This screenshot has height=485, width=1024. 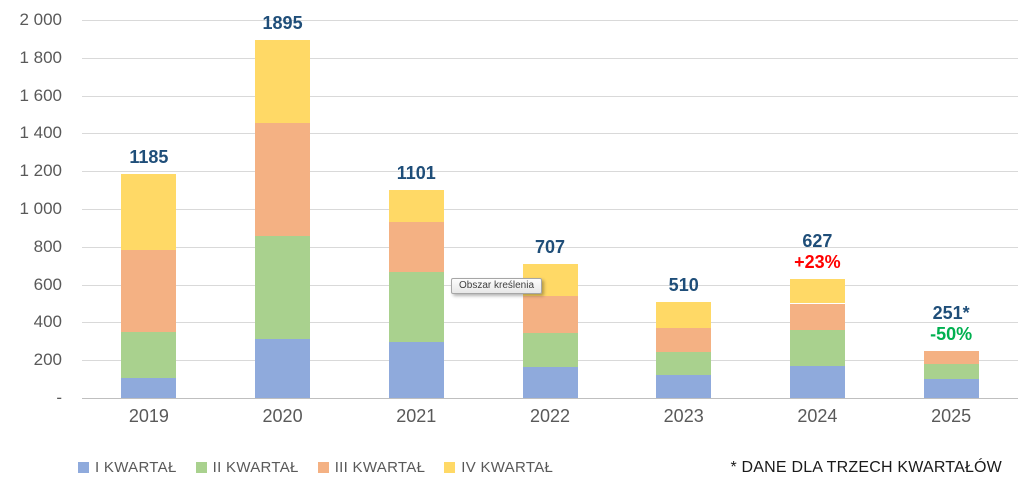 I want to click on legend-label: III KWARTAŁ, so click(x=380, y=467).